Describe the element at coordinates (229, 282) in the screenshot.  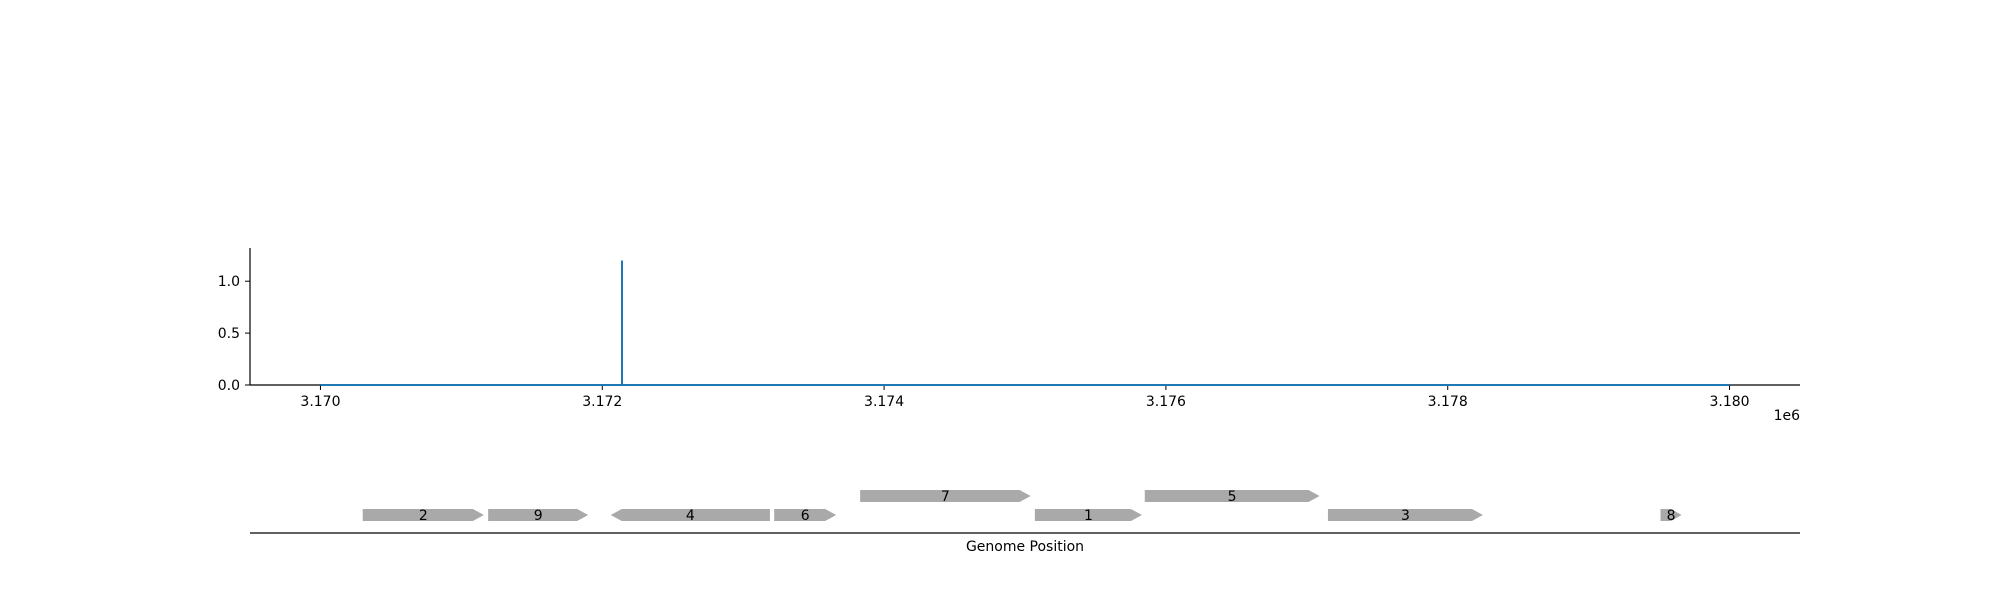
I see `y-tick-label: 1.0` at that location.